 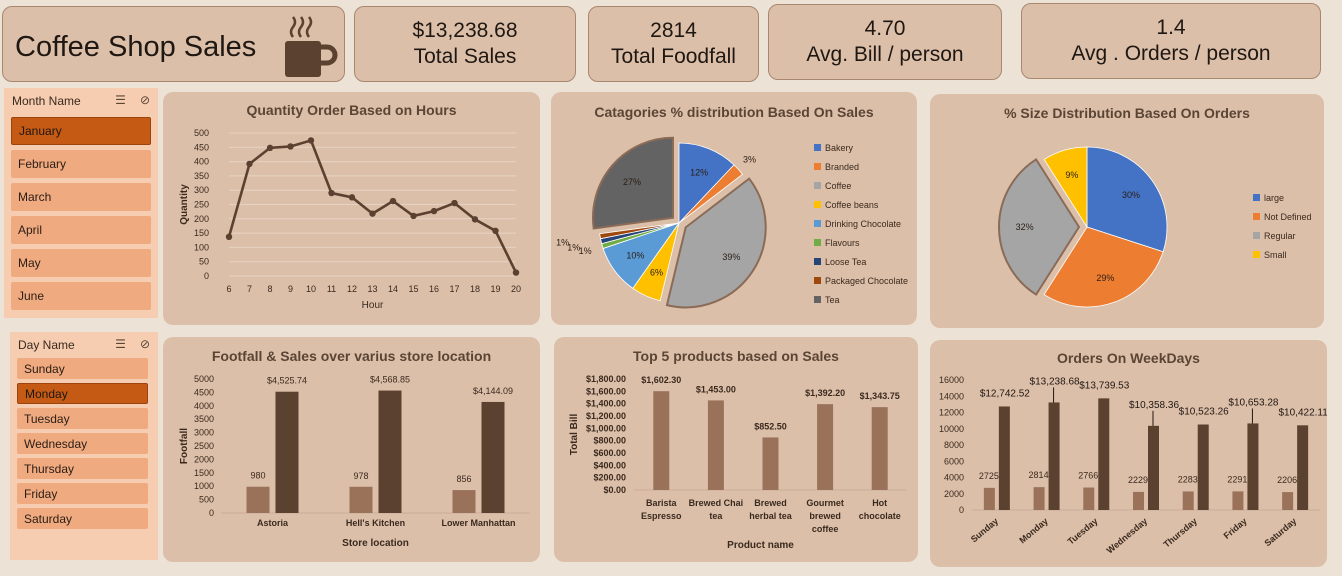 I want to click on slice-label: 6%, so click(x=656, y=273).